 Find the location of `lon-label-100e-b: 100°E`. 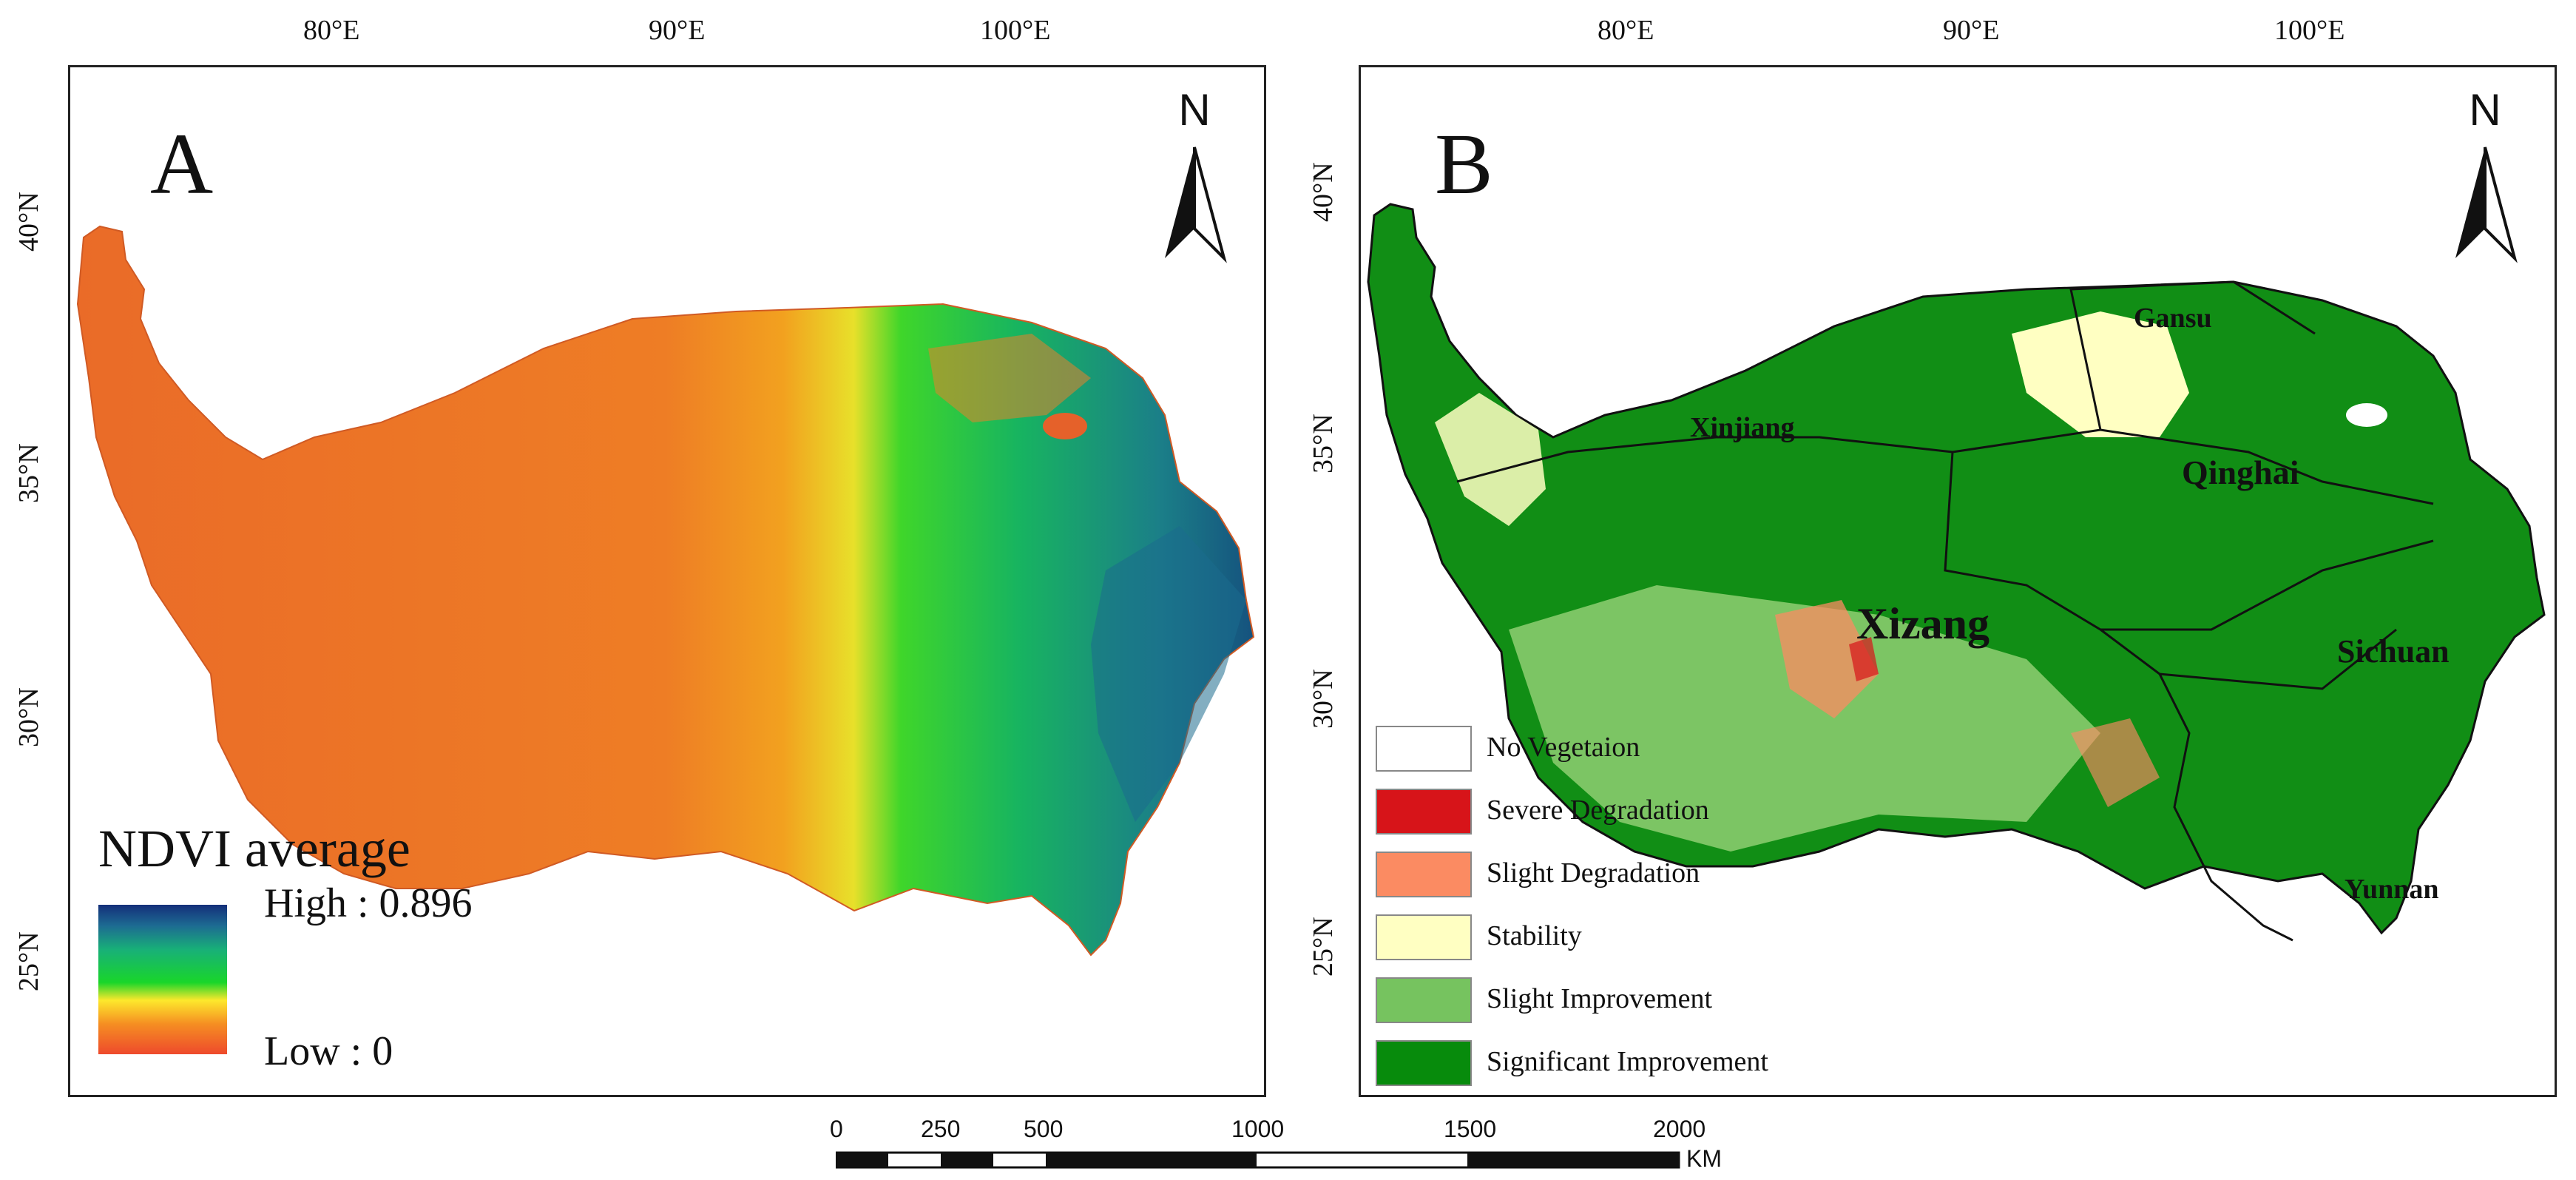

lon-label-100e-b: 100°E is located at coordinates (2309, 30).